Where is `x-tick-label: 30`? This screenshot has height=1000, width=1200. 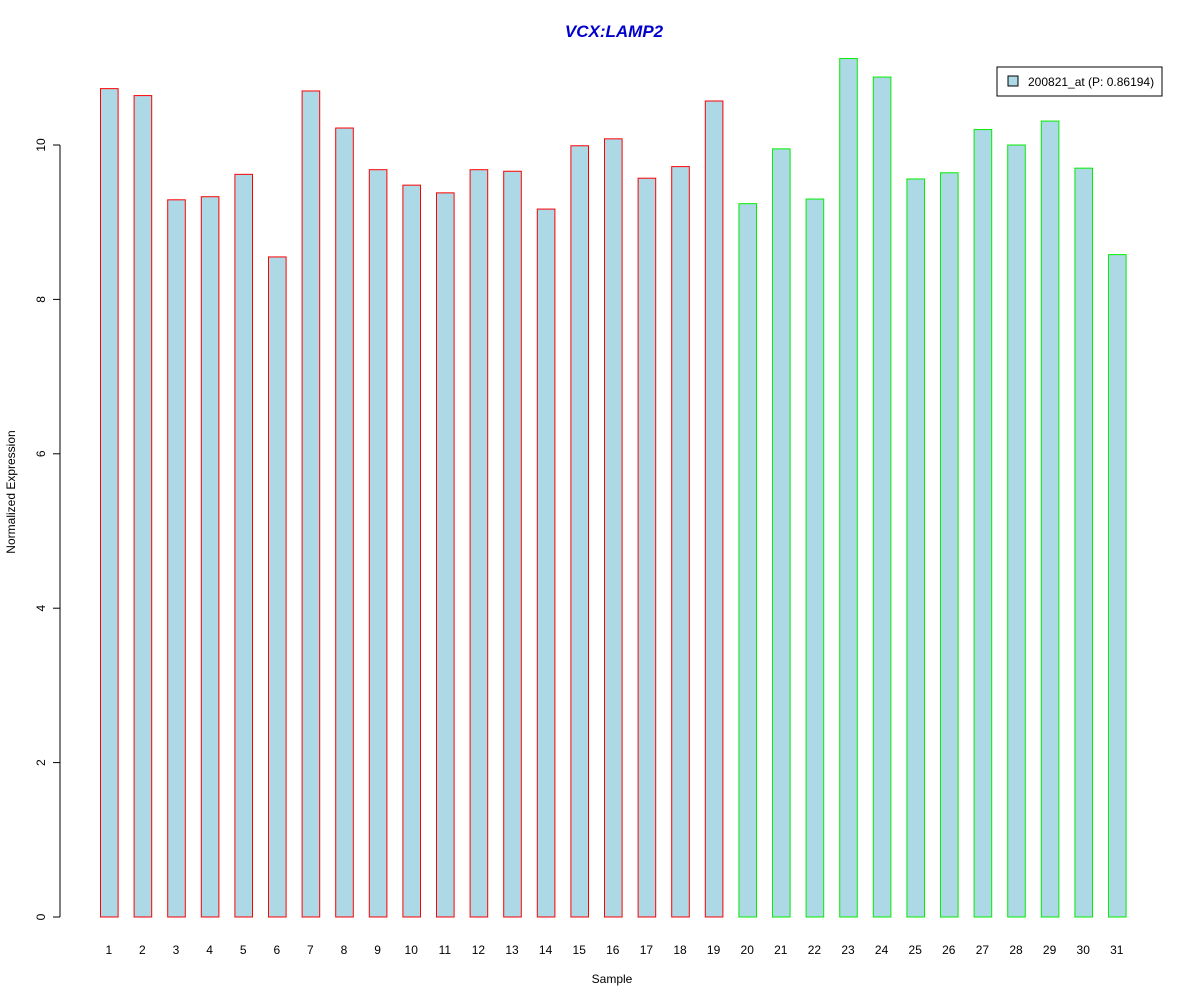 x-tick-label: 30 is located at coordinates (1084, 950).